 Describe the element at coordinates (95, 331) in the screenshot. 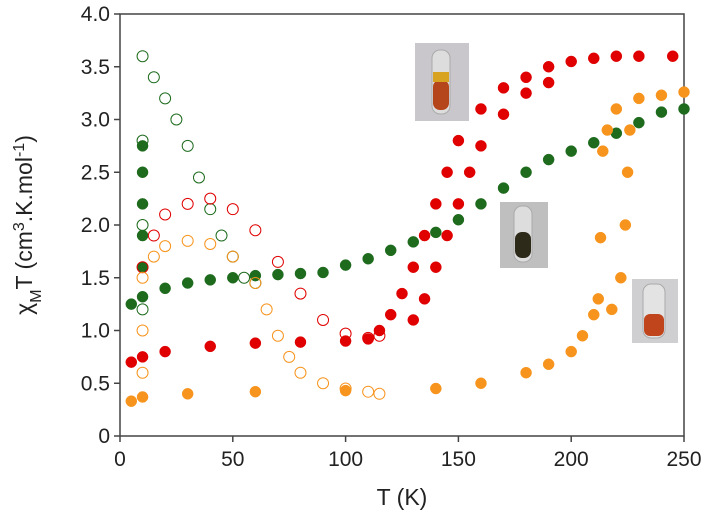

I see `y-tick-label: 1.0` at that location.